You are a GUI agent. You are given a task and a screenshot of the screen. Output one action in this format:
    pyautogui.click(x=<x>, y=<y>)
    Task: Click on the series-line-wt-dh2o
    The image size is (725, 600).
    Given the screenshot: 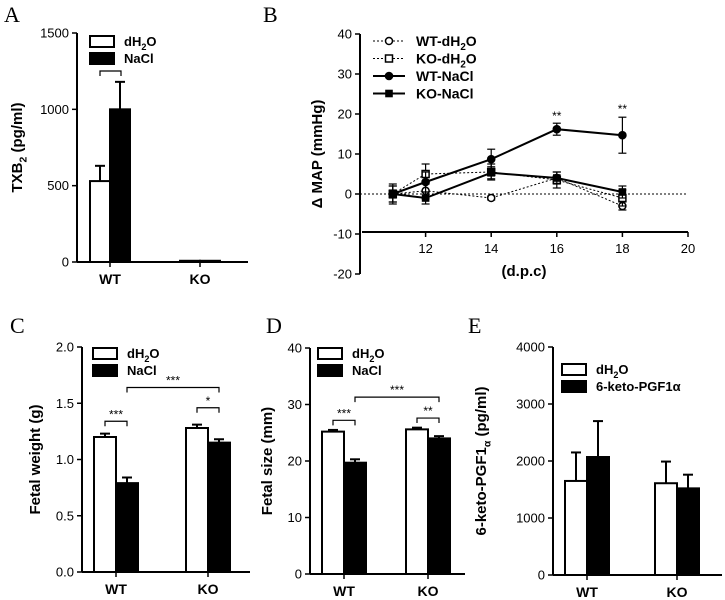 What is the action you would take?
    pyautogui.click(x=507, y=192)
    